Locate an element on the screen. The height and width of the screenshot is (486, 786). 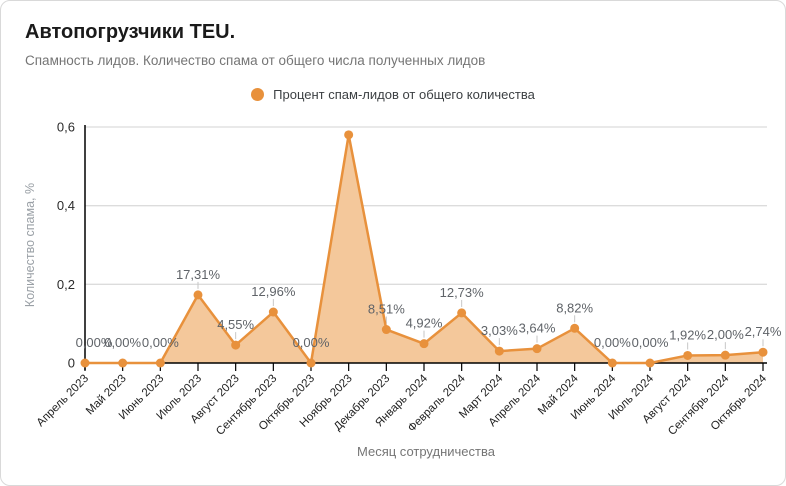
data-label: 8,51% is located at coordinates (386, 309).